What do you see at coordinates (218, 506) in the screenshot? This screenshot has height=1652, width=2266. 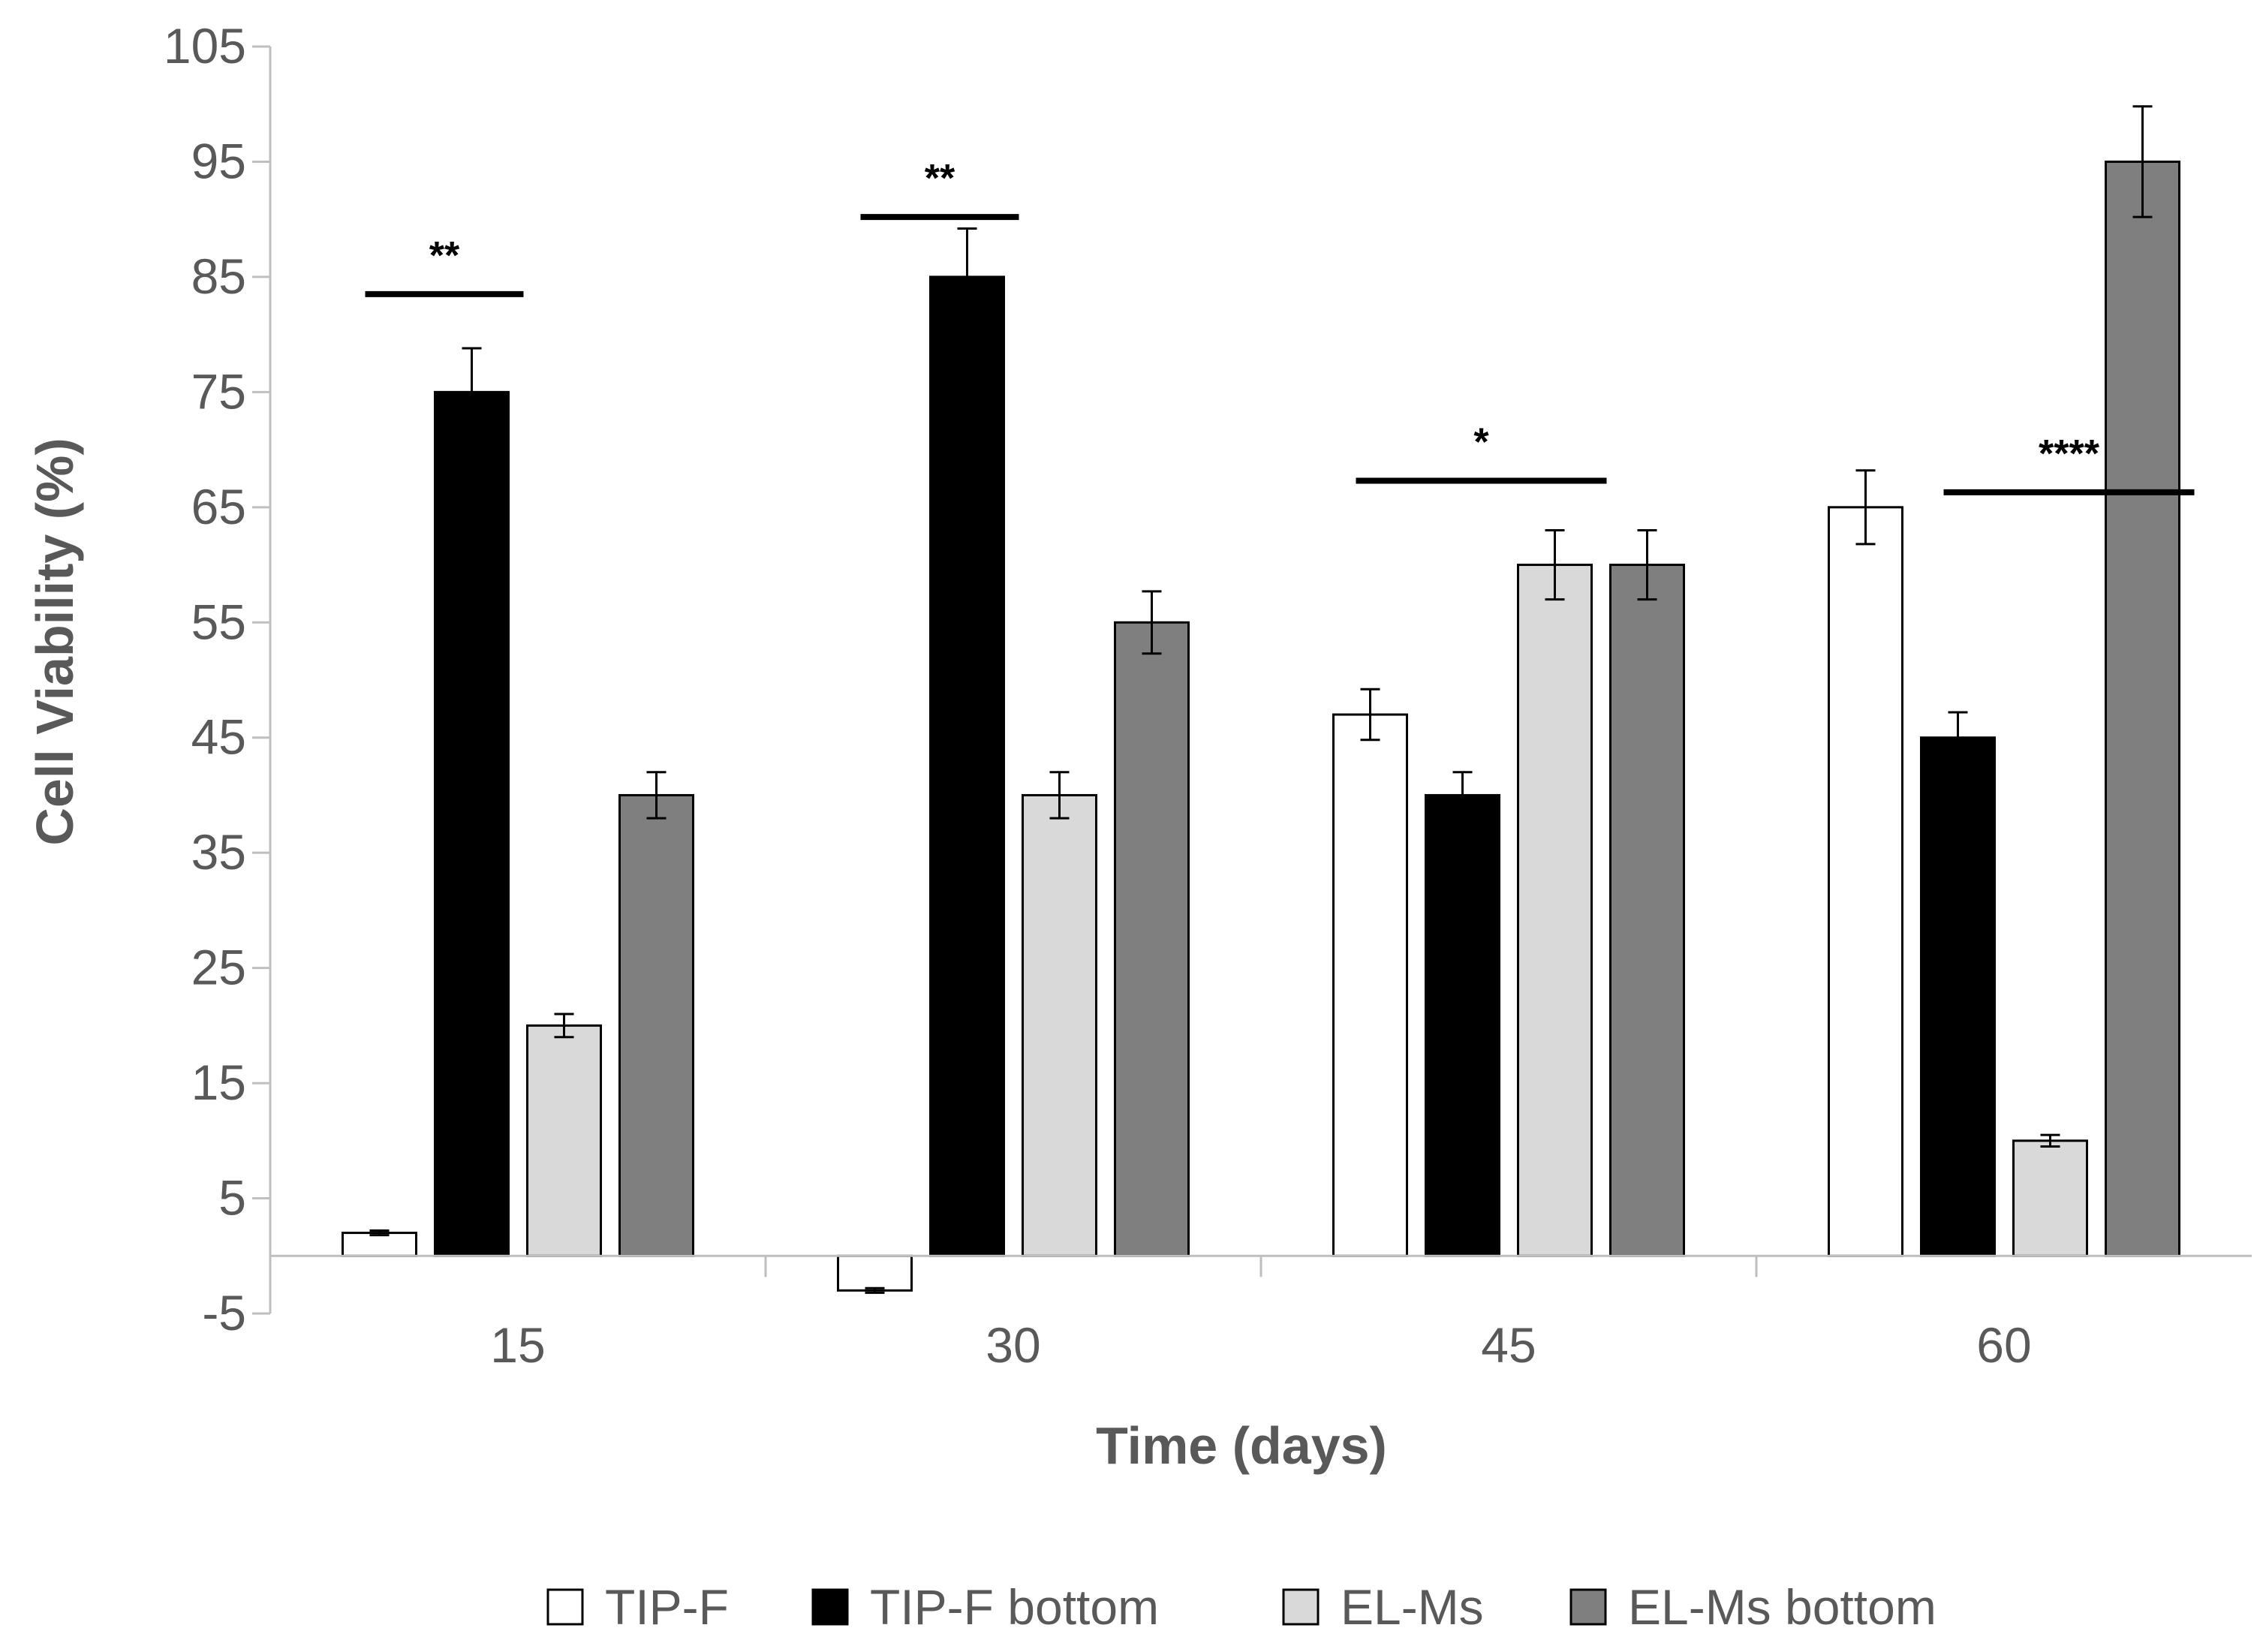 I see `y-tick-label: 65` at bounding box center [218, 506].